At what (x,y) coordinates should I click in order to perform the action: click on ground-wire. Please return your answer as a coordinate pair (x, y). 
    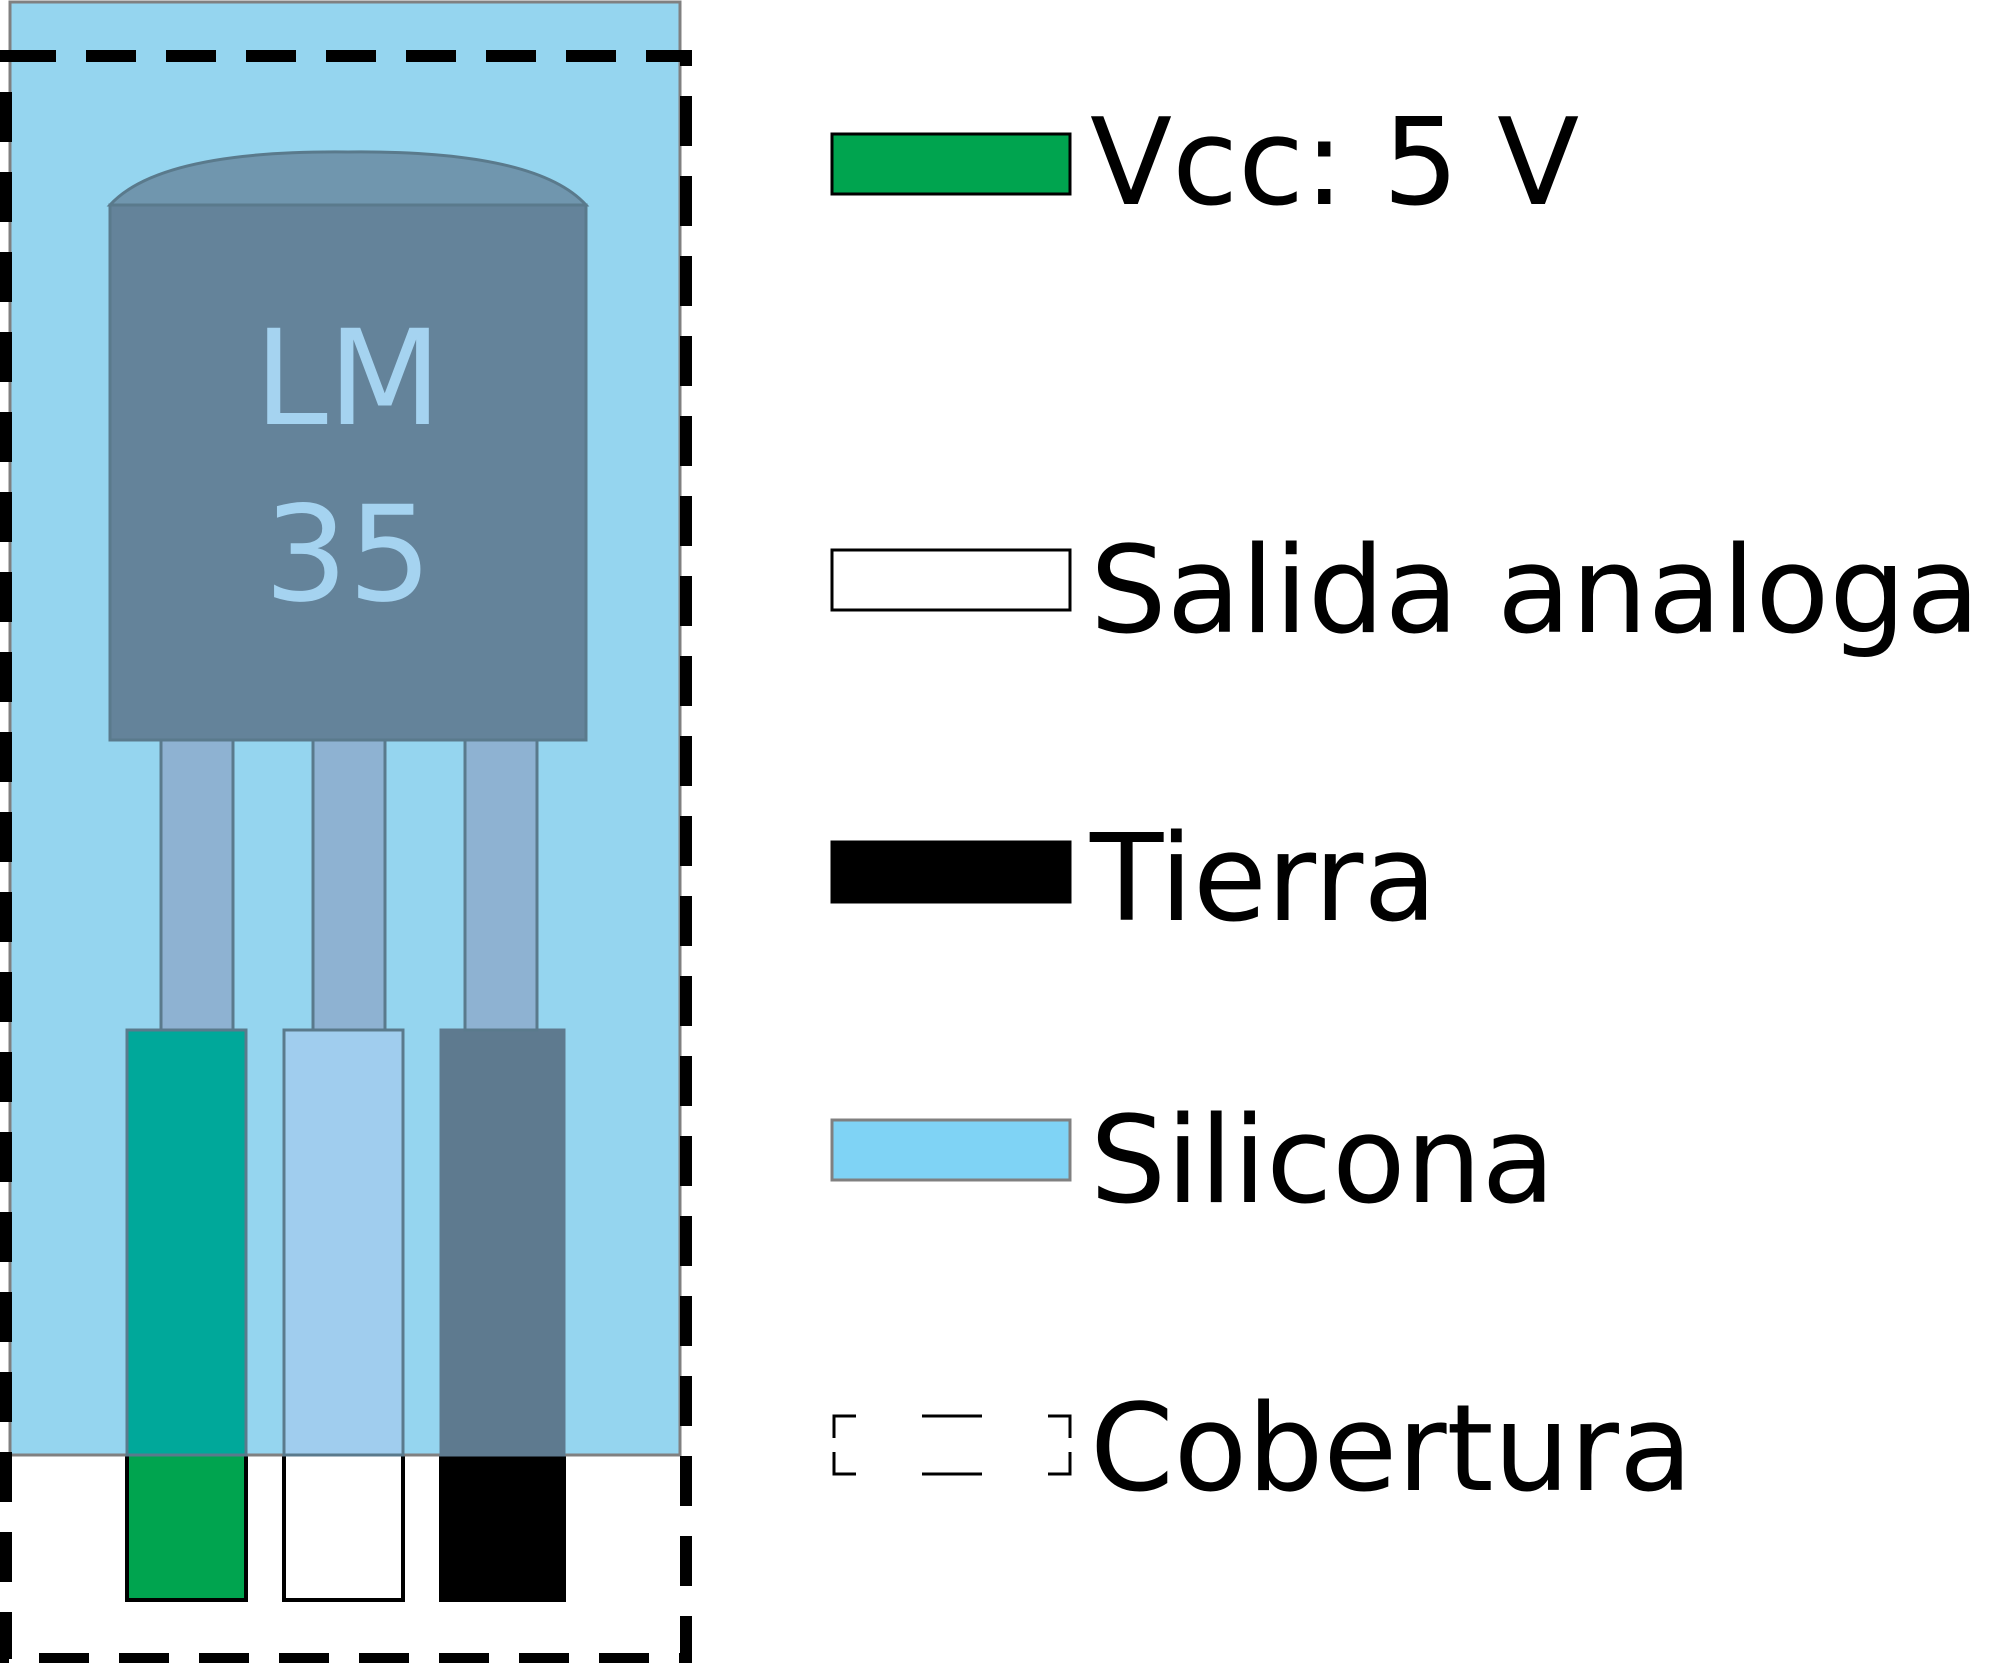
    Looking at the image, I should click on (502, 1242).